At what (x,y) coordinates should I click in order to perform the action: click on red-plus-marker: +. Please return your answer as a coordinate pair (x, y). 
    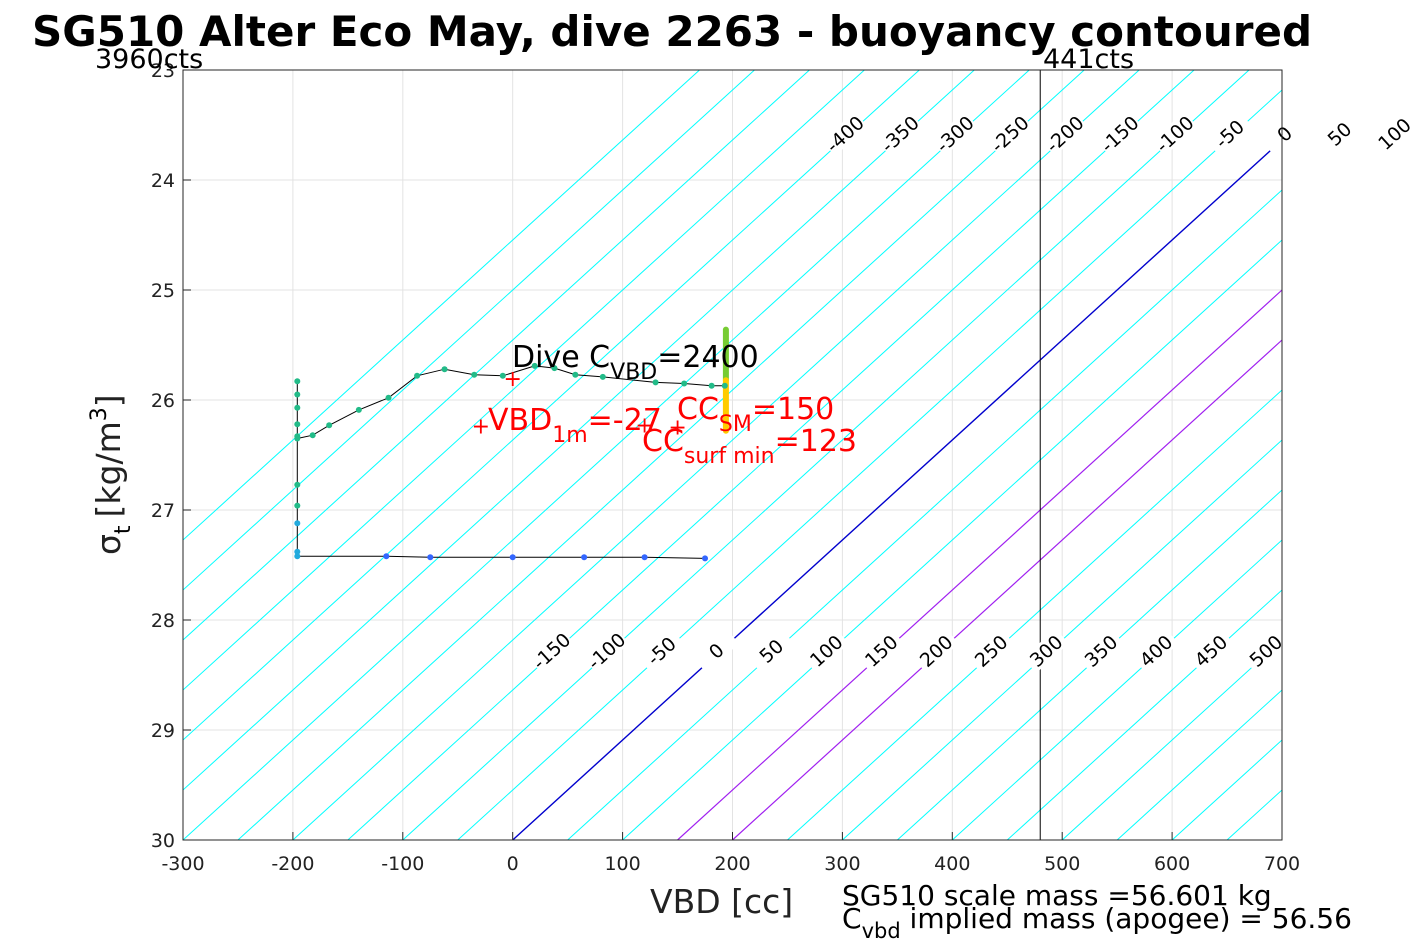
    Looking at the image, I should click on (677, 428).